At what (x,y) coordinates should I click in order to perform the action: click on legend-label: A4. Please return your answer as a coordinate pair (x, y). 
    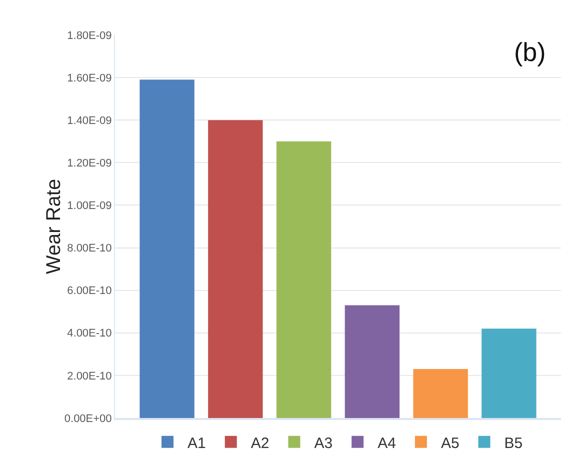
    Looking at the image, I should click on (387, 443).